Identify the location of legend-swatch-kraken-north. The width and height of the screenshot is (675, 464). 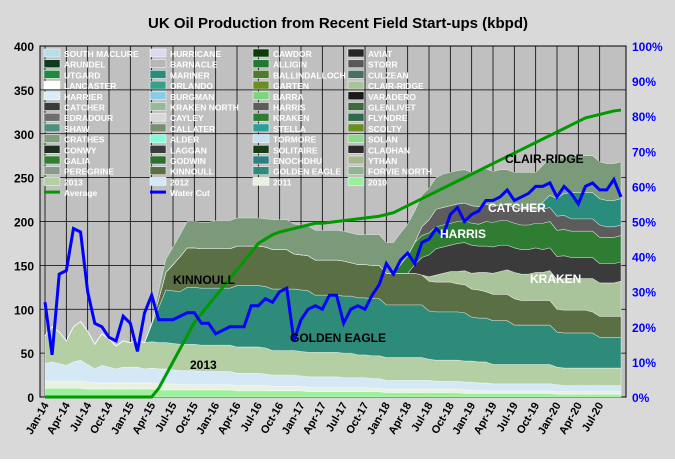
(158, 106).